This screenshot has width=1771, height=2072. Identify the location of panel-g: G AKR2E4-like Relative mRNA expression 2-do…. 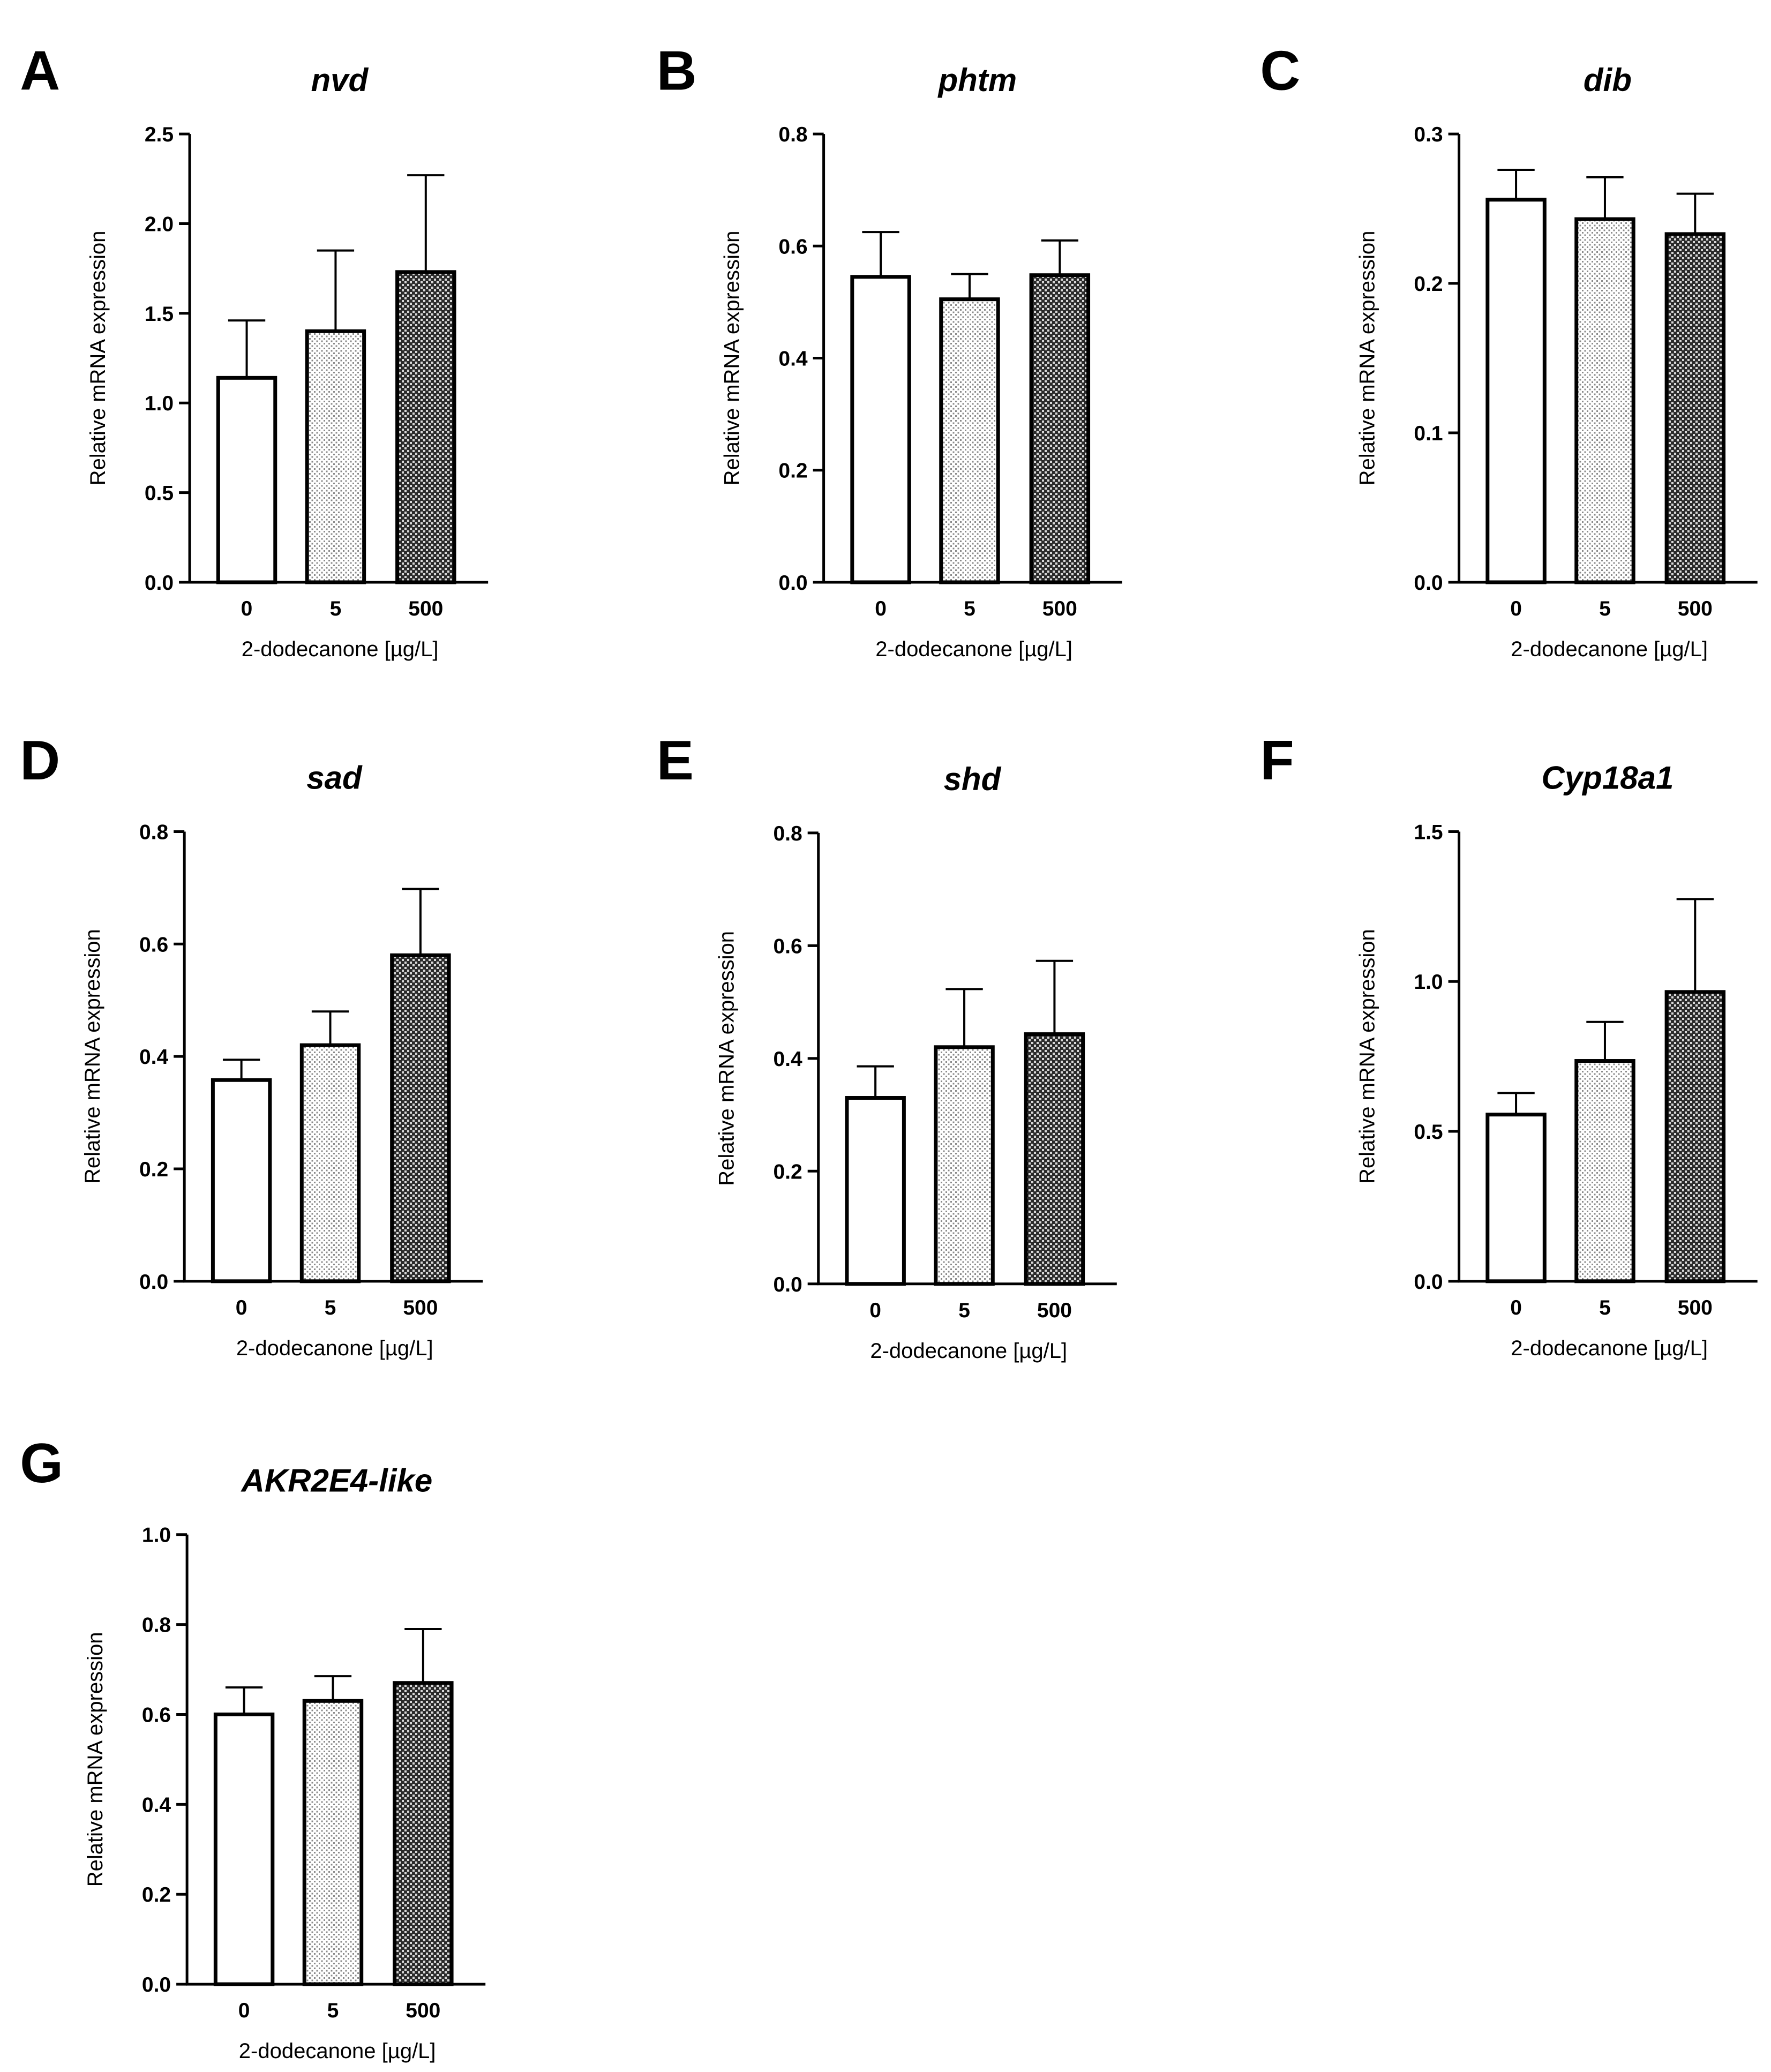
(253, 1747).